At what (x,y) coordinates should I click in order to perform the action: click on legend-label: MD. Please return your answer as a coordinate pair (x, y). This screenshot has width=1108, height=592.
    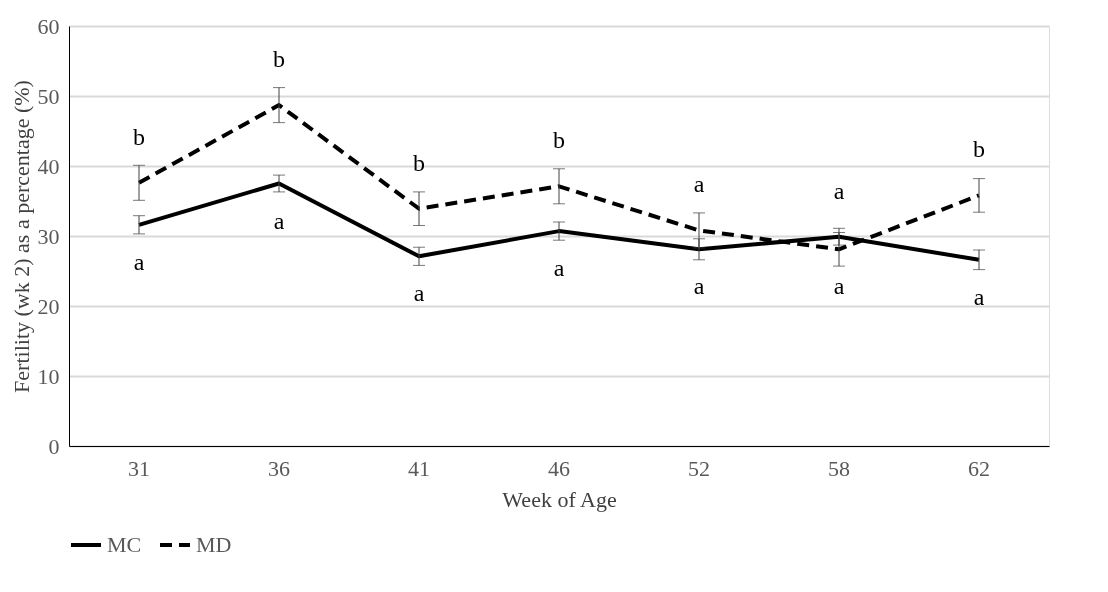
    Looking at the image, I should click on (214, 544).